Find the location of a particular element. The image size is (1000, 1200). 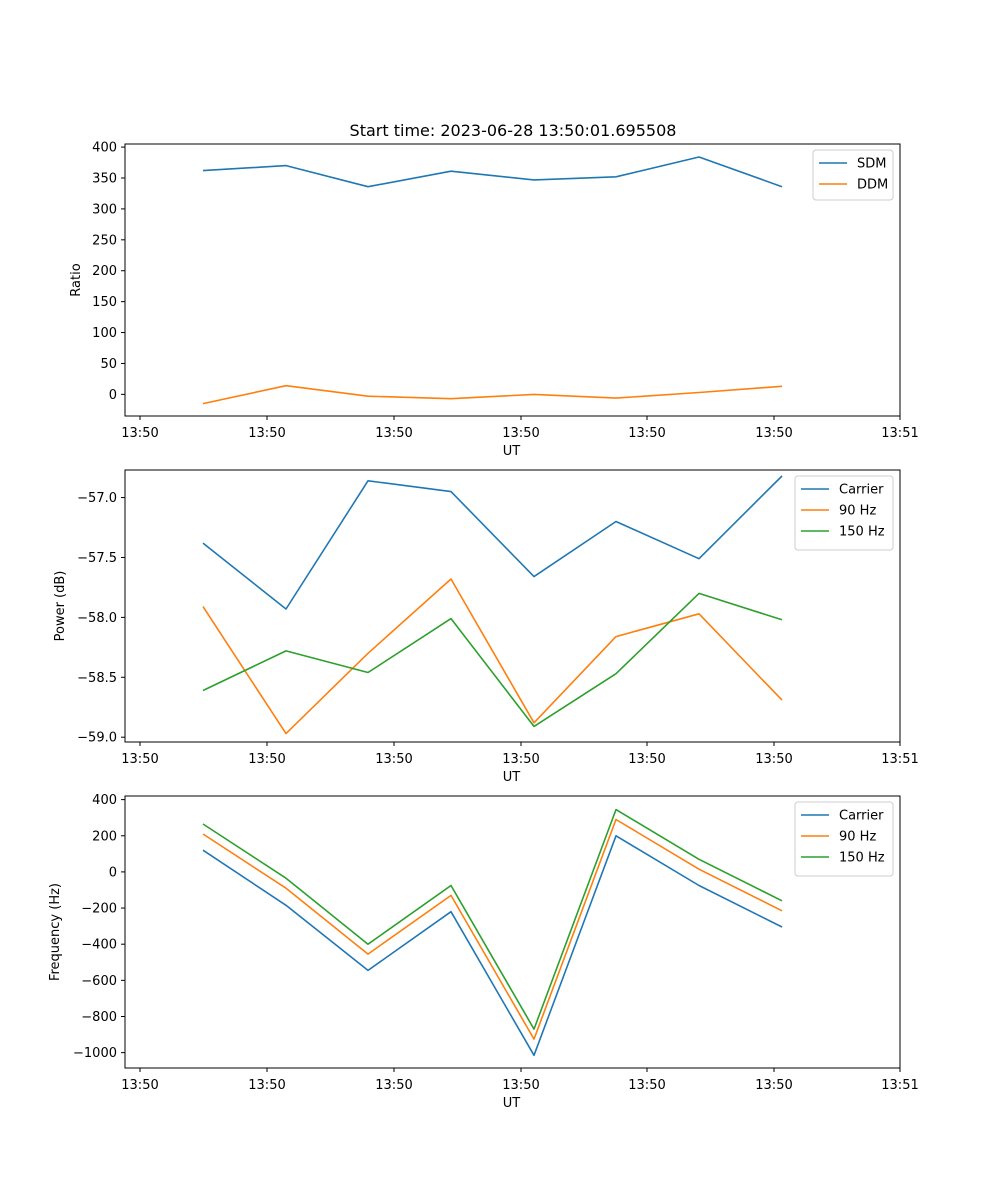

y-tick-label: 250 is located at coordinates (104, 240).